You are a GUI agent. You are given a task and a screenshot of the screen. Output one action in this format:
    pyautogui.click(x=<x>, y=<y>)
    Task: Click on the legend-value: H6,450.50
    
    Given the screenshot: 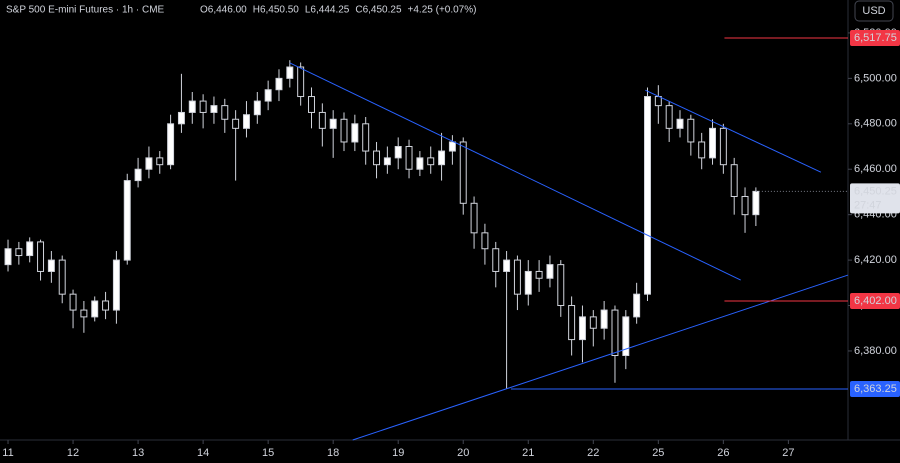 What is the action you would take?
    pyautogui.click(x=276, y=10)
    